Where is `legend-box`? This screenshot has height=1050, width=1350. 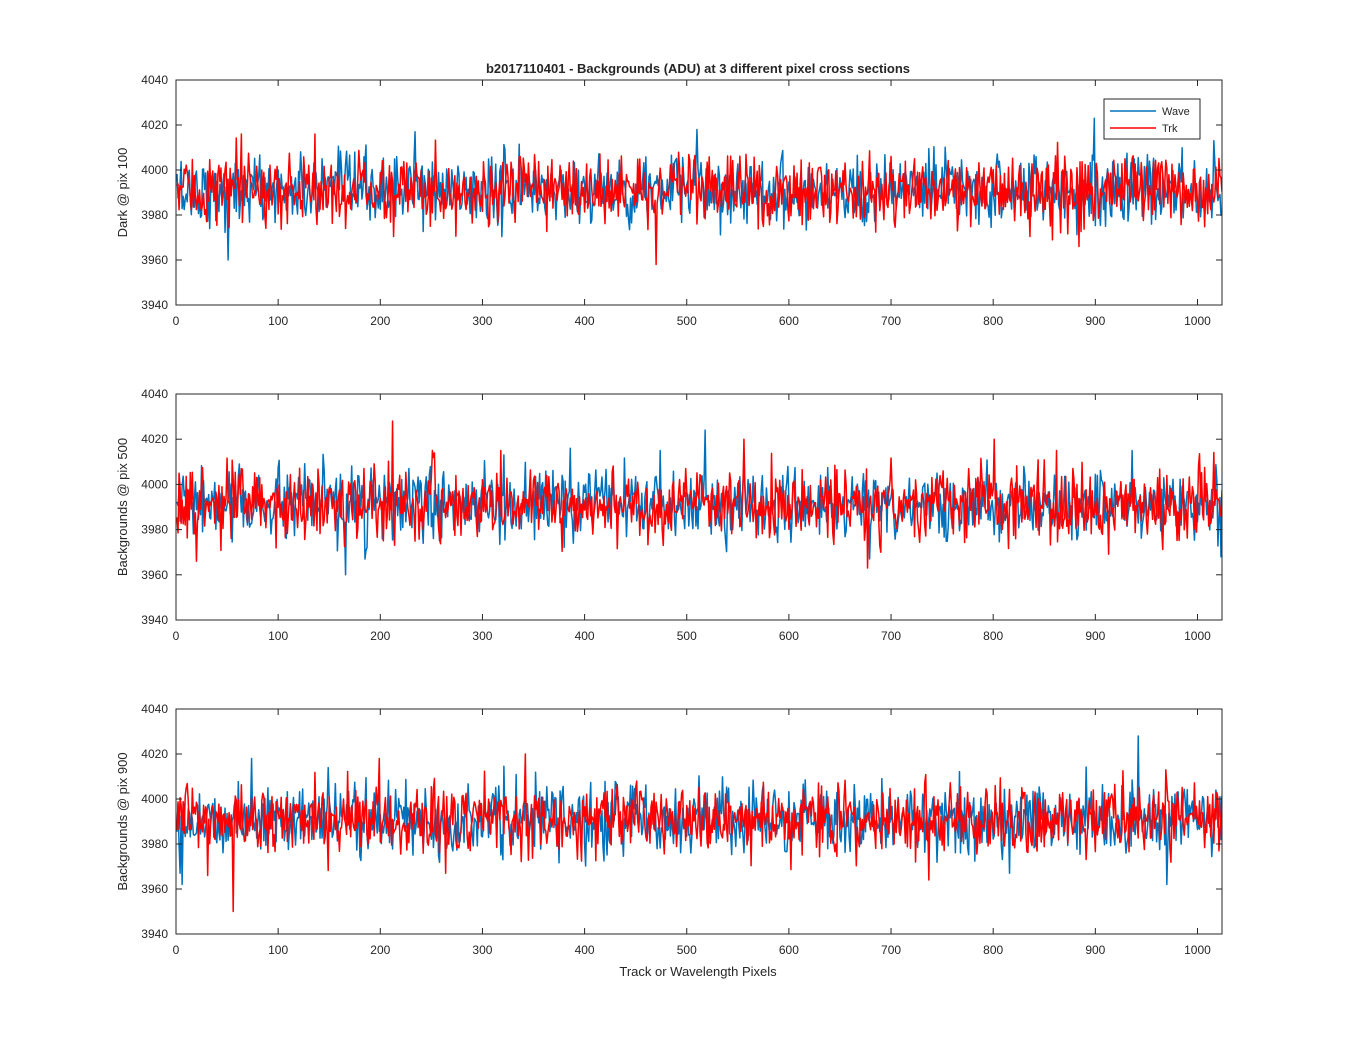 legend-box is located at coordinates (1152, 119).